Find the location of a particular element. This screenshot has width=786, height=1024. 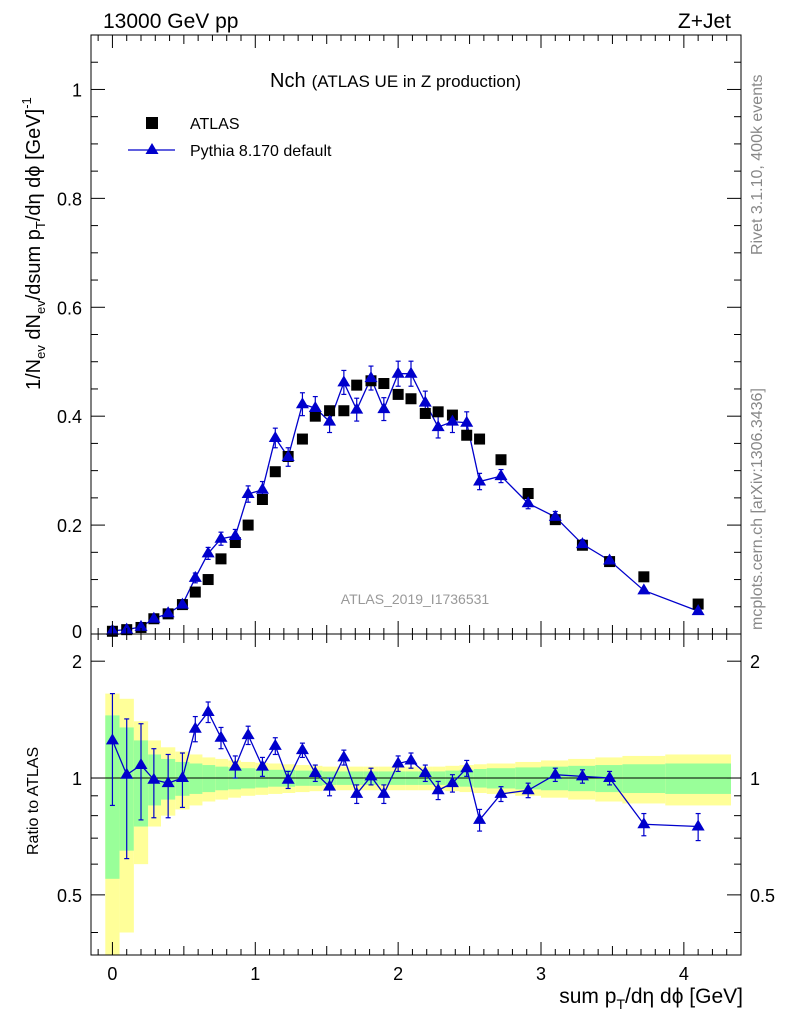

ratio-y-axis-label: Ratio to ATLAS is located at coordinates (33, 801).